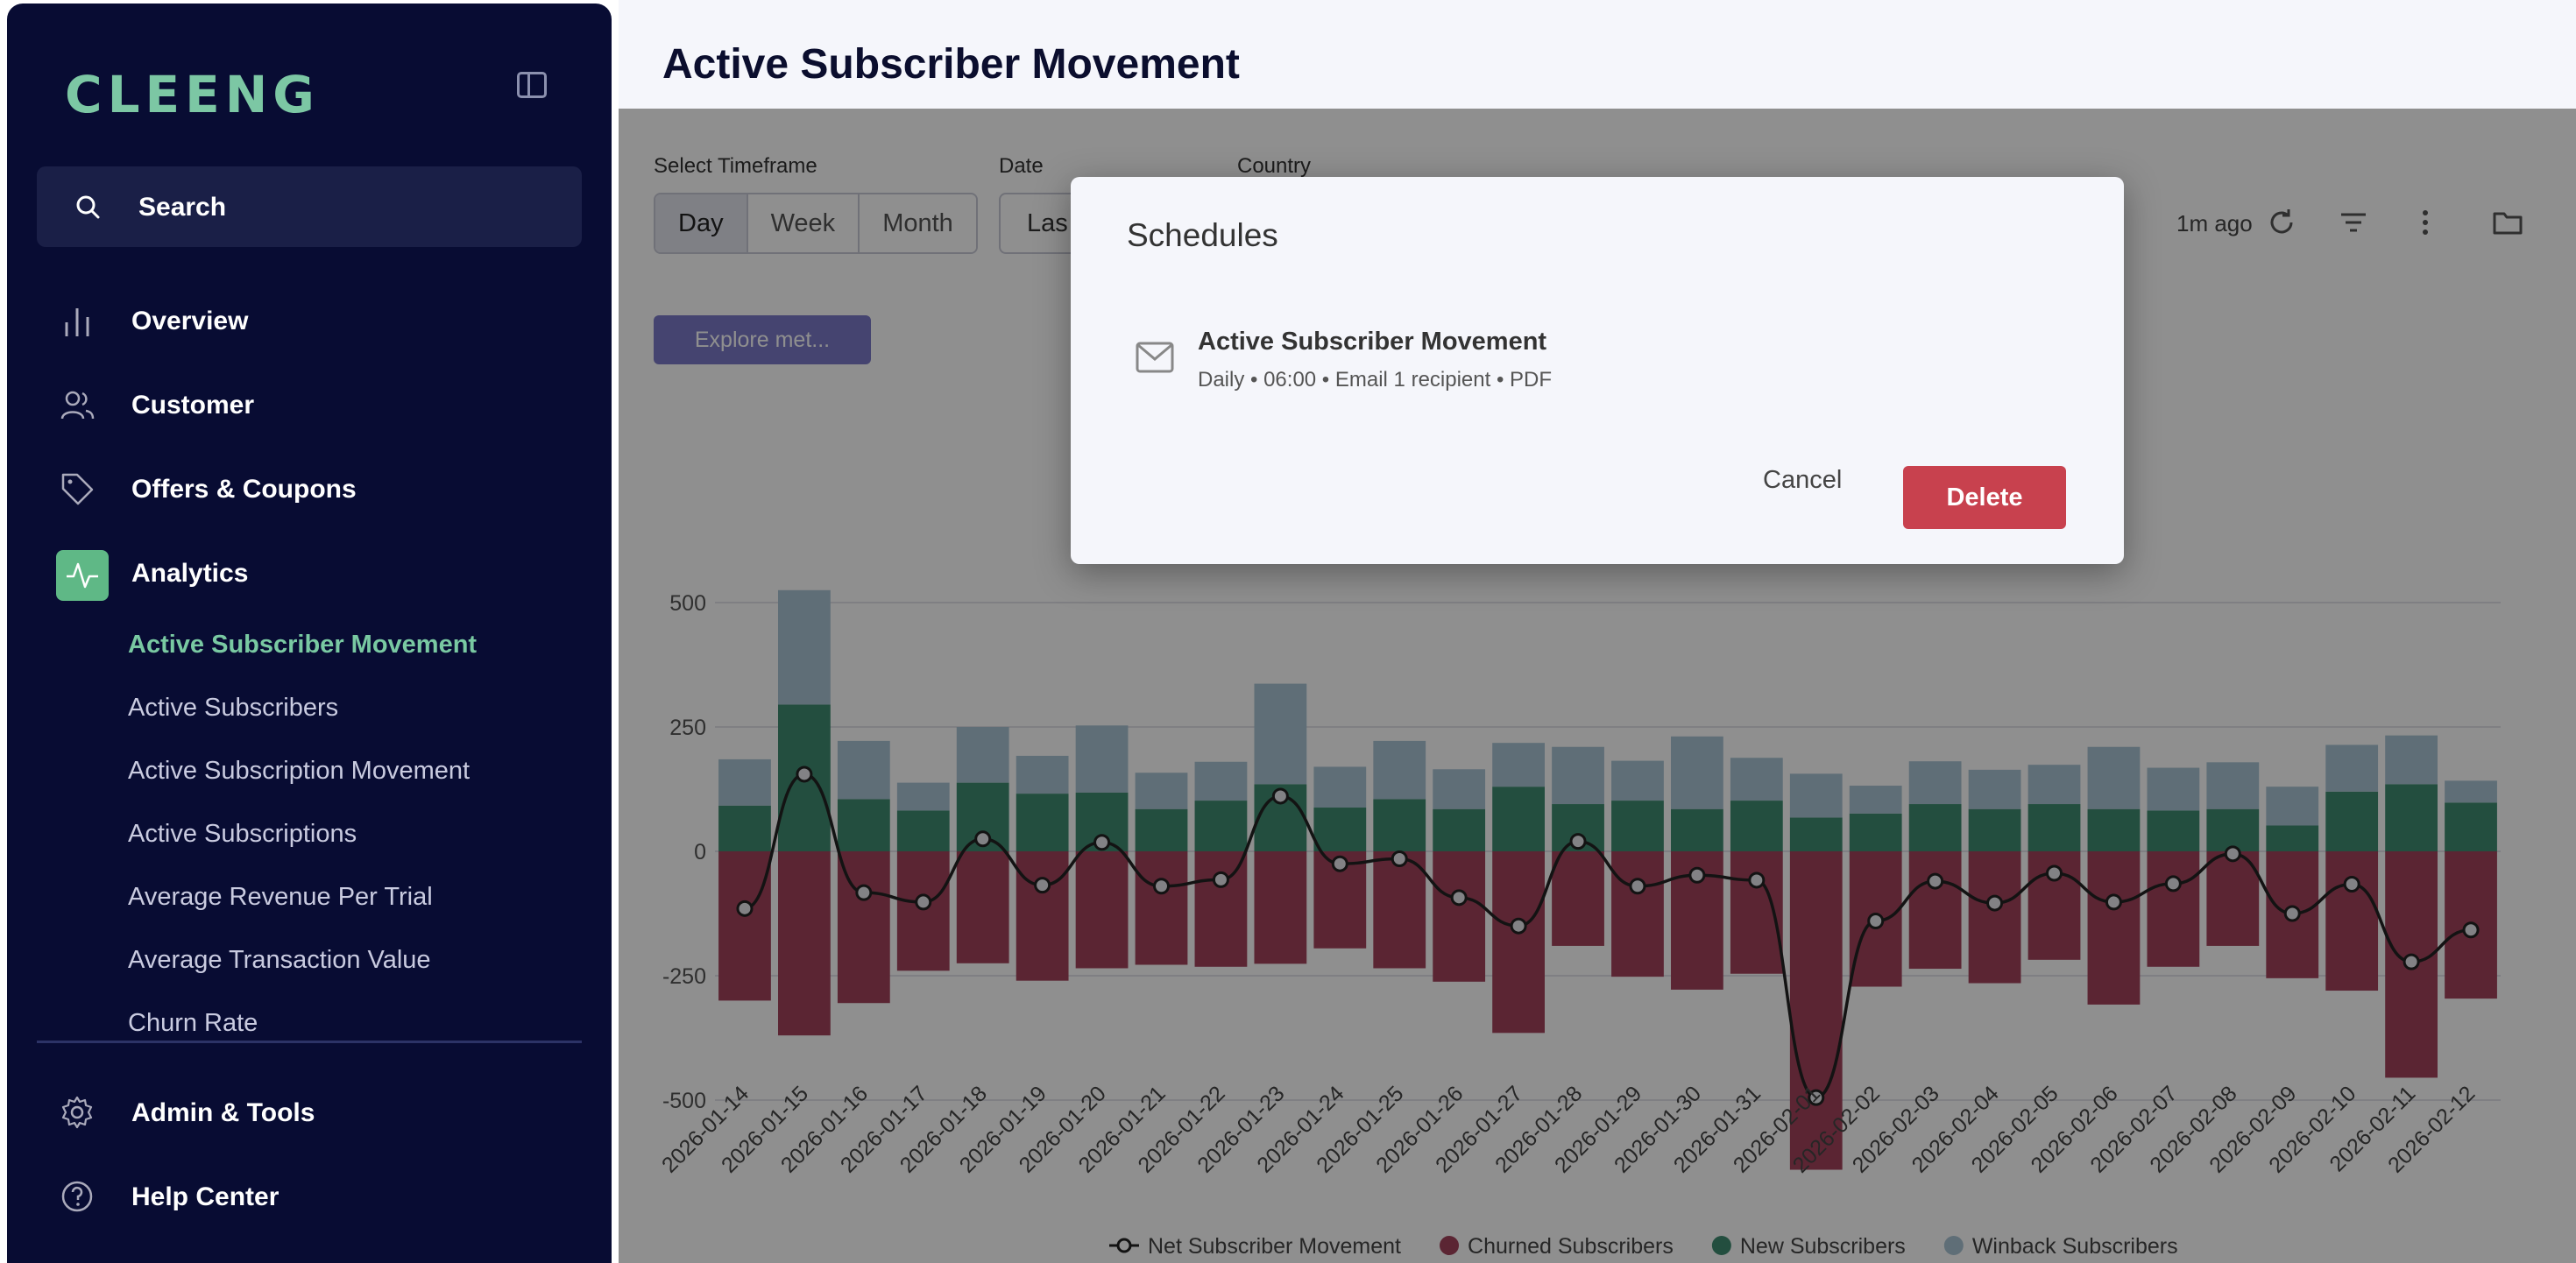  What do you see at coordinates (309, 207) in the screenshot?
I see `search-button: Search` at bounding box center [309, 207].